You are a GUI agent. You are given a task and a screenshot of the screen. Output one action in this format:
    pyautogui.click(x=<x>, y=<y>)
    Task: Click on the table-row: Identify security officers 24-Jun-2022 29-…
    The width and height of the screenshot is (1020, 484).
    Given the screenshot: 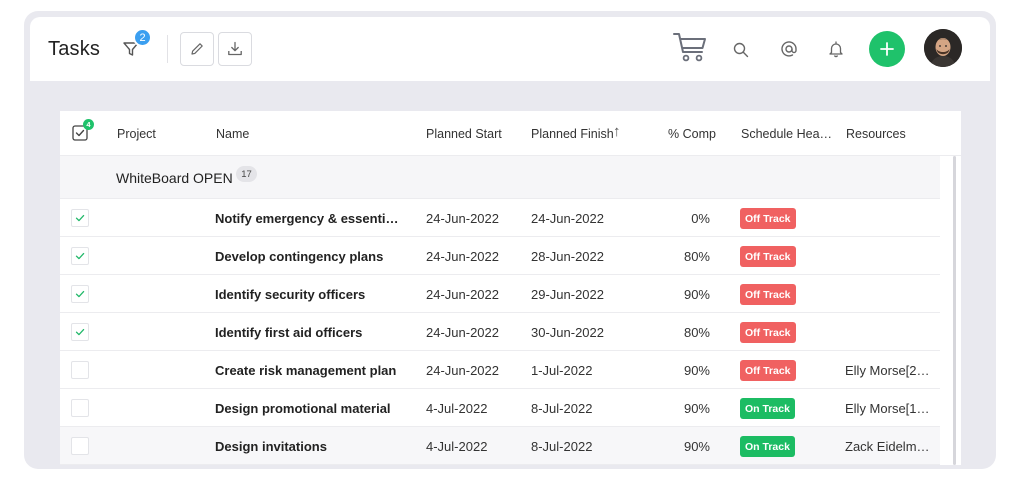 What is the action you would take?
    pyautogui.click(x=500, y=294)
    